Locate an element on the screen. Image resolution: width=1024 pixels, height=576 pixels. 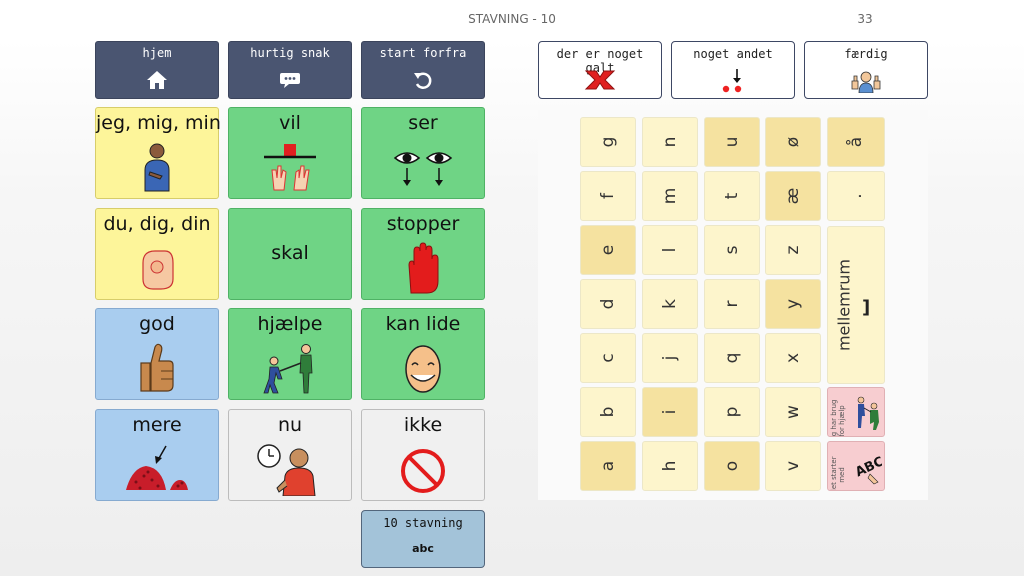
something-else-button: noget andet is located at coordinates (733, 70).